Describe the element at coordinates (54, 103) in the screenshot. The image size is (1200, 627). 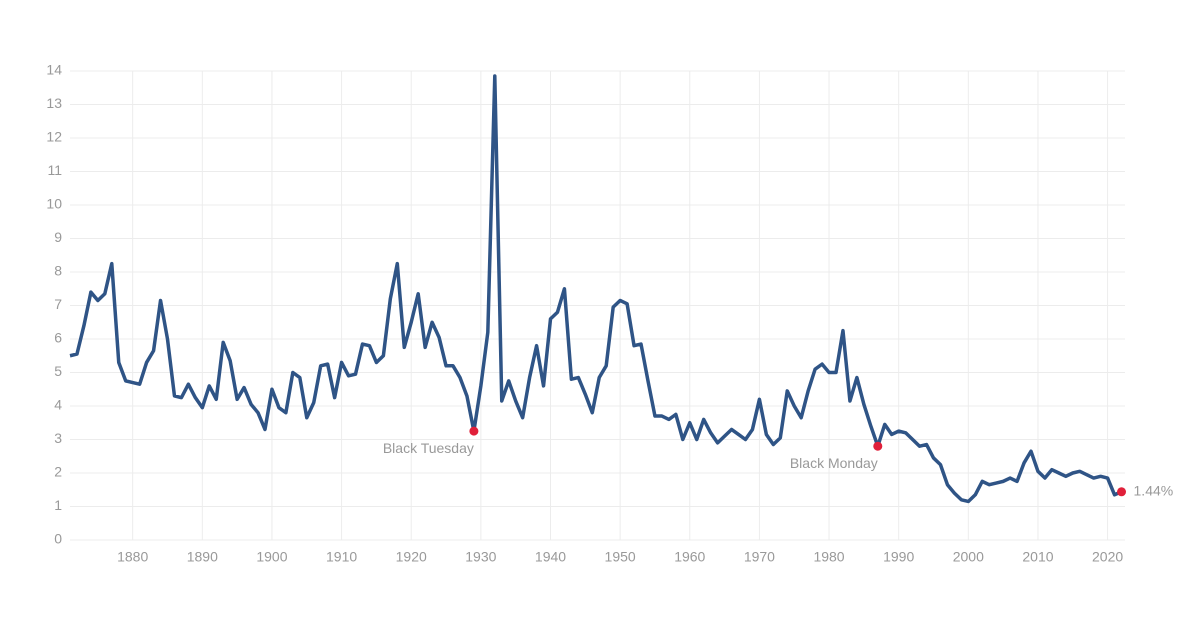
I see `y-tick-label: 13` at that location.